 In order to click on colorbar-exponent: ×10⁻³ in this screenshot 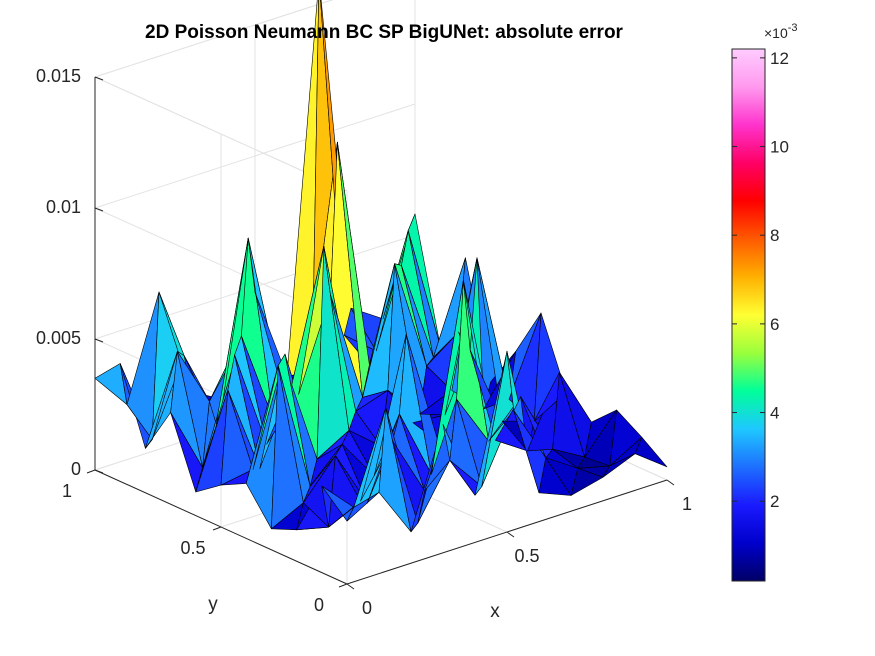, I will do `click(781, 31)`.